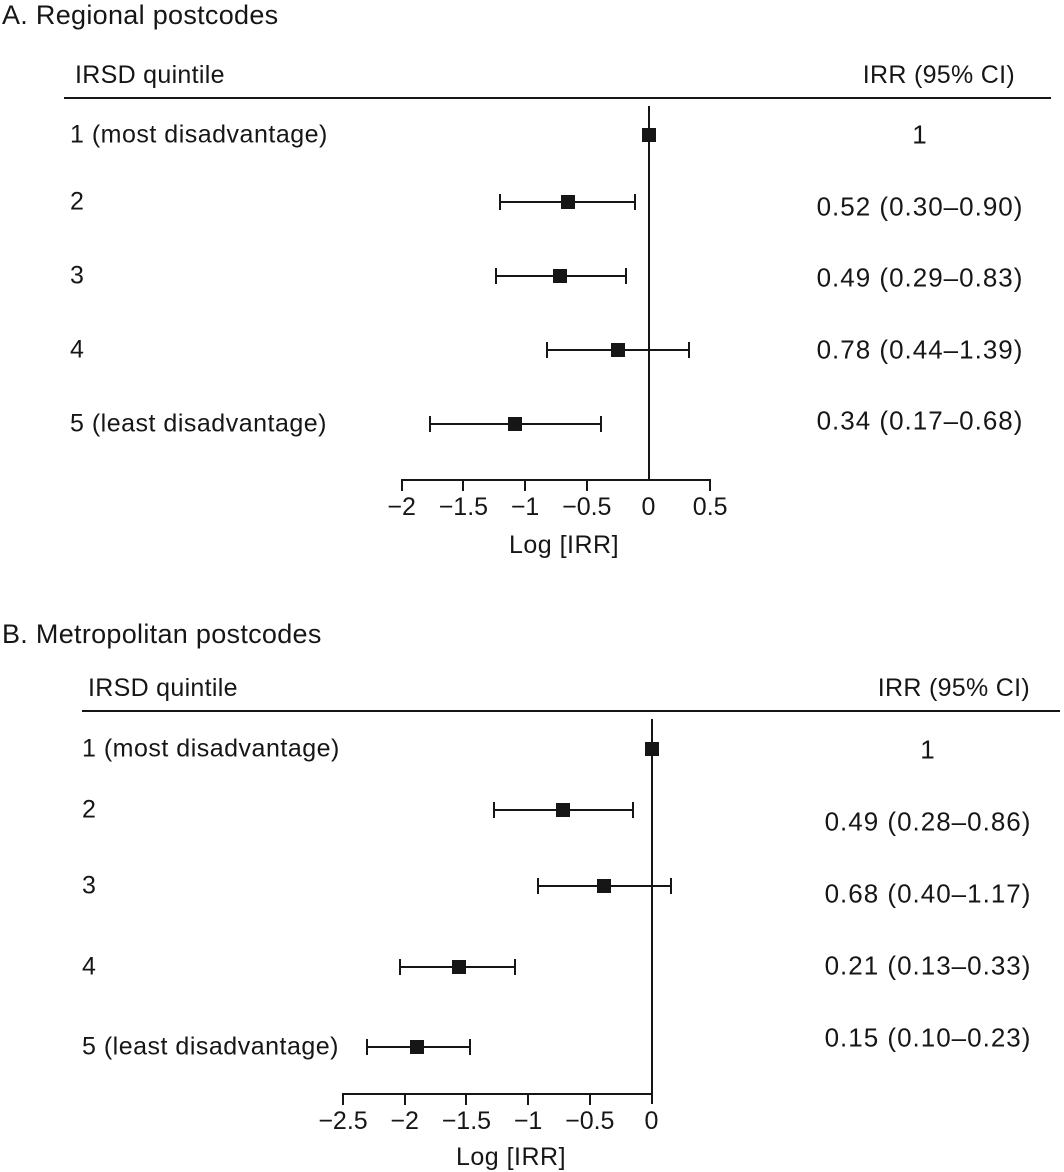 This screenshot has width=1064, height=1172. What do you see at coordinates (564, 545) in the screenshot?
I see `panel-a-x-axis-label: Log [IRR]` at bounding box center [564, 545].